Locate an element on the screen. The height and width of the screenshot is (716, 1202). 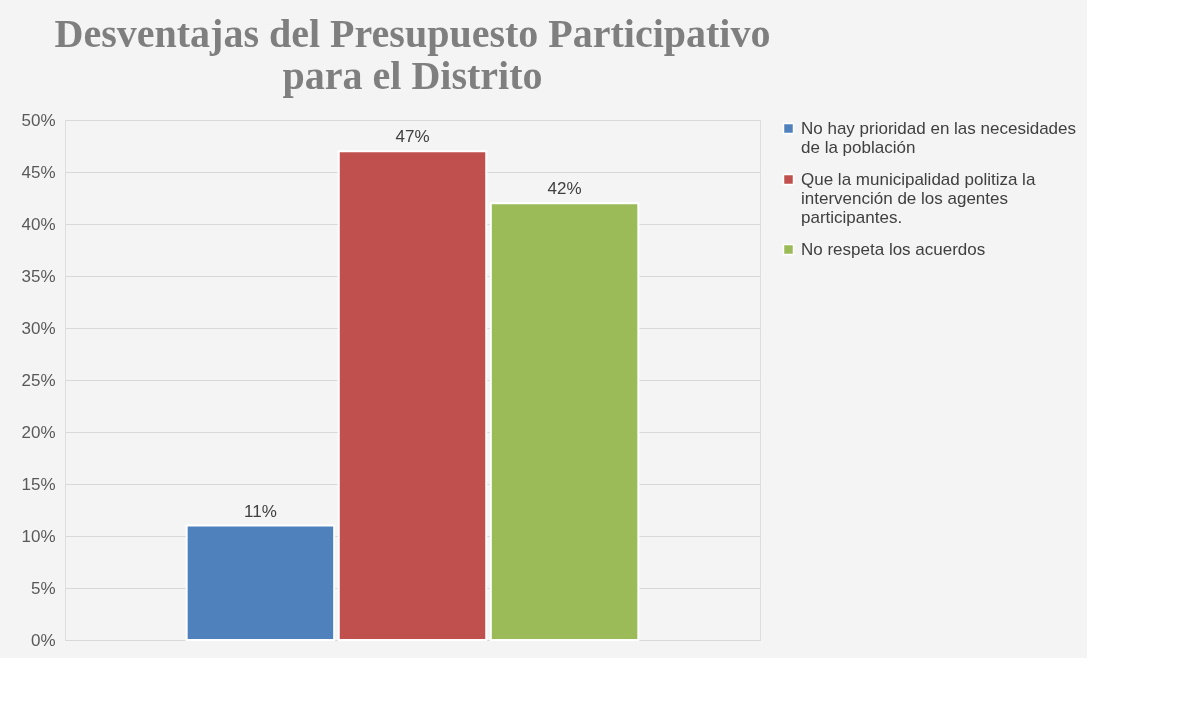
legend-label: No hay prioridad en las necesidades de la población is located at coordinates (939, 137).